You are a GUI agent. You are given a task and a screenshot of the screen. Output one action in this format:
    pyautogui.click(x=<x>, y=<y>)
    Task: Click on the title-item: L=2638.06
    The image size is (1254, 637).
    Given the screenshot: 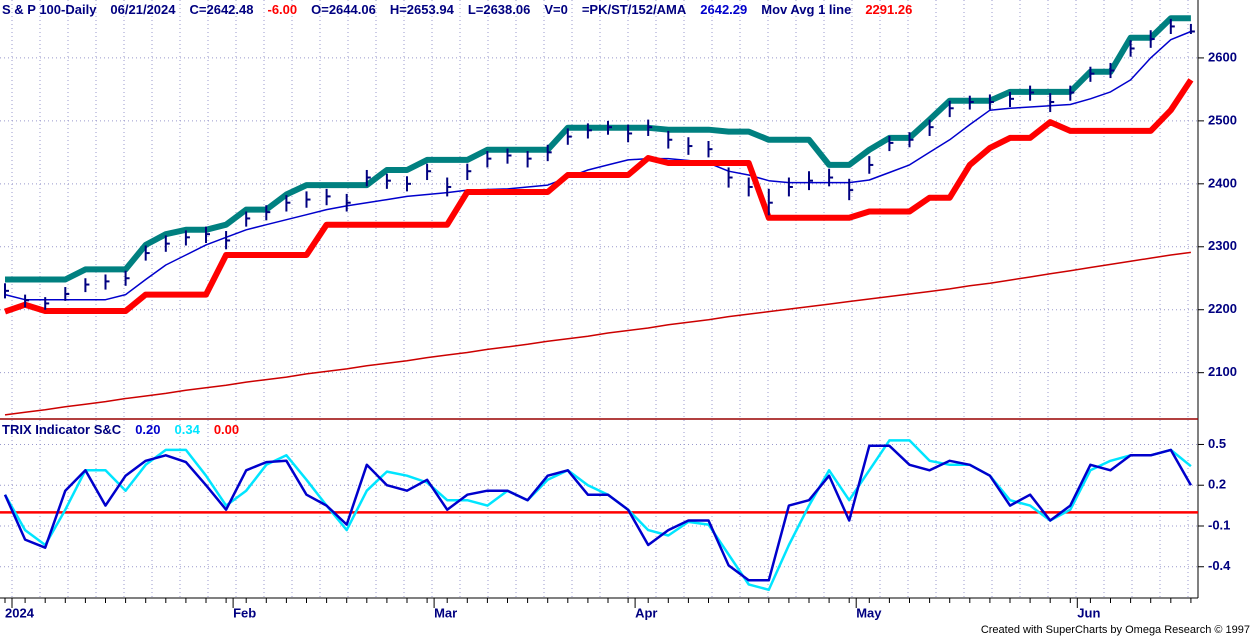 What is the action you would take?
    pyautogui.click(x=499, y=9)
    